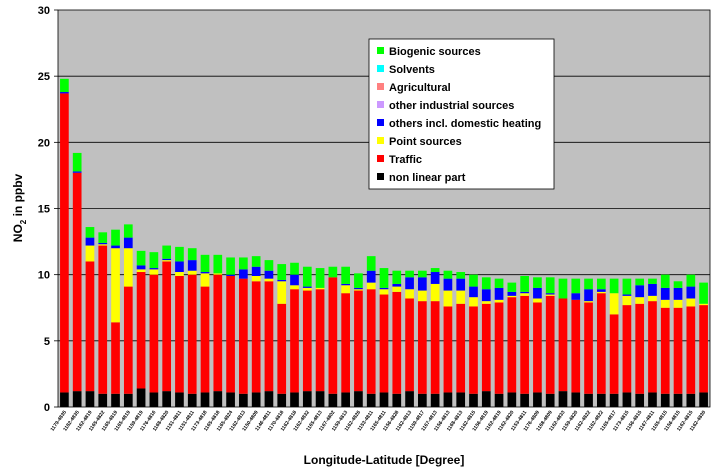  What do you see at coordinates (405, 160) in the screenshot?
I see `legend-label: Traffic` at bounding box center [405, 160].